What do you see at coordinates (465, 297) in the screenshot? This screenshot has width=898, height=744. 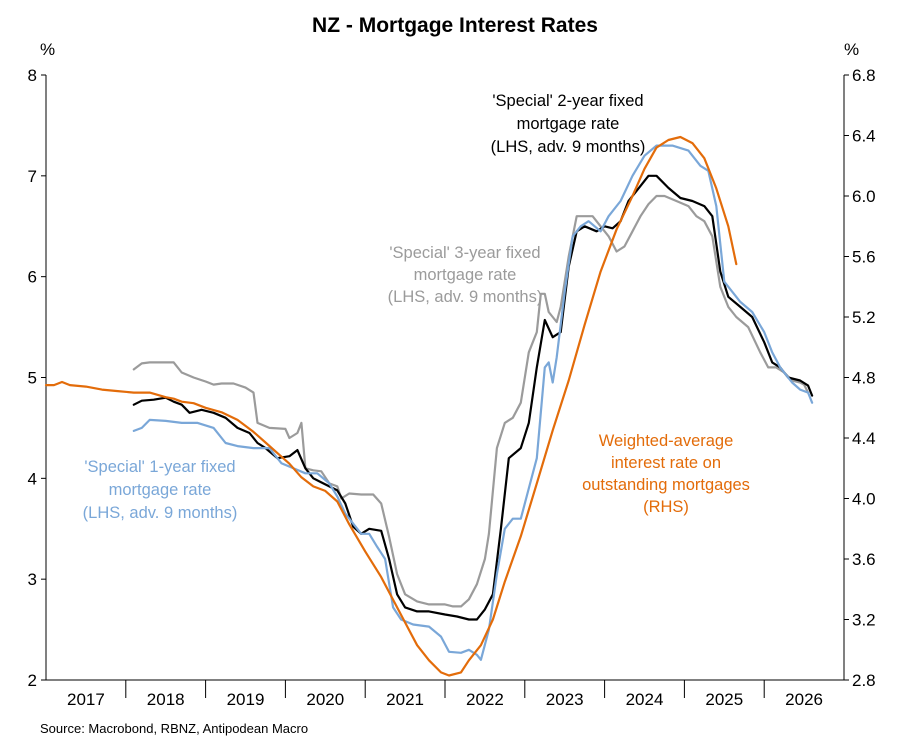 I see `annotation-three-year-line-3: (LHS, adv. 9 months)` at bounding box center [465, 297].